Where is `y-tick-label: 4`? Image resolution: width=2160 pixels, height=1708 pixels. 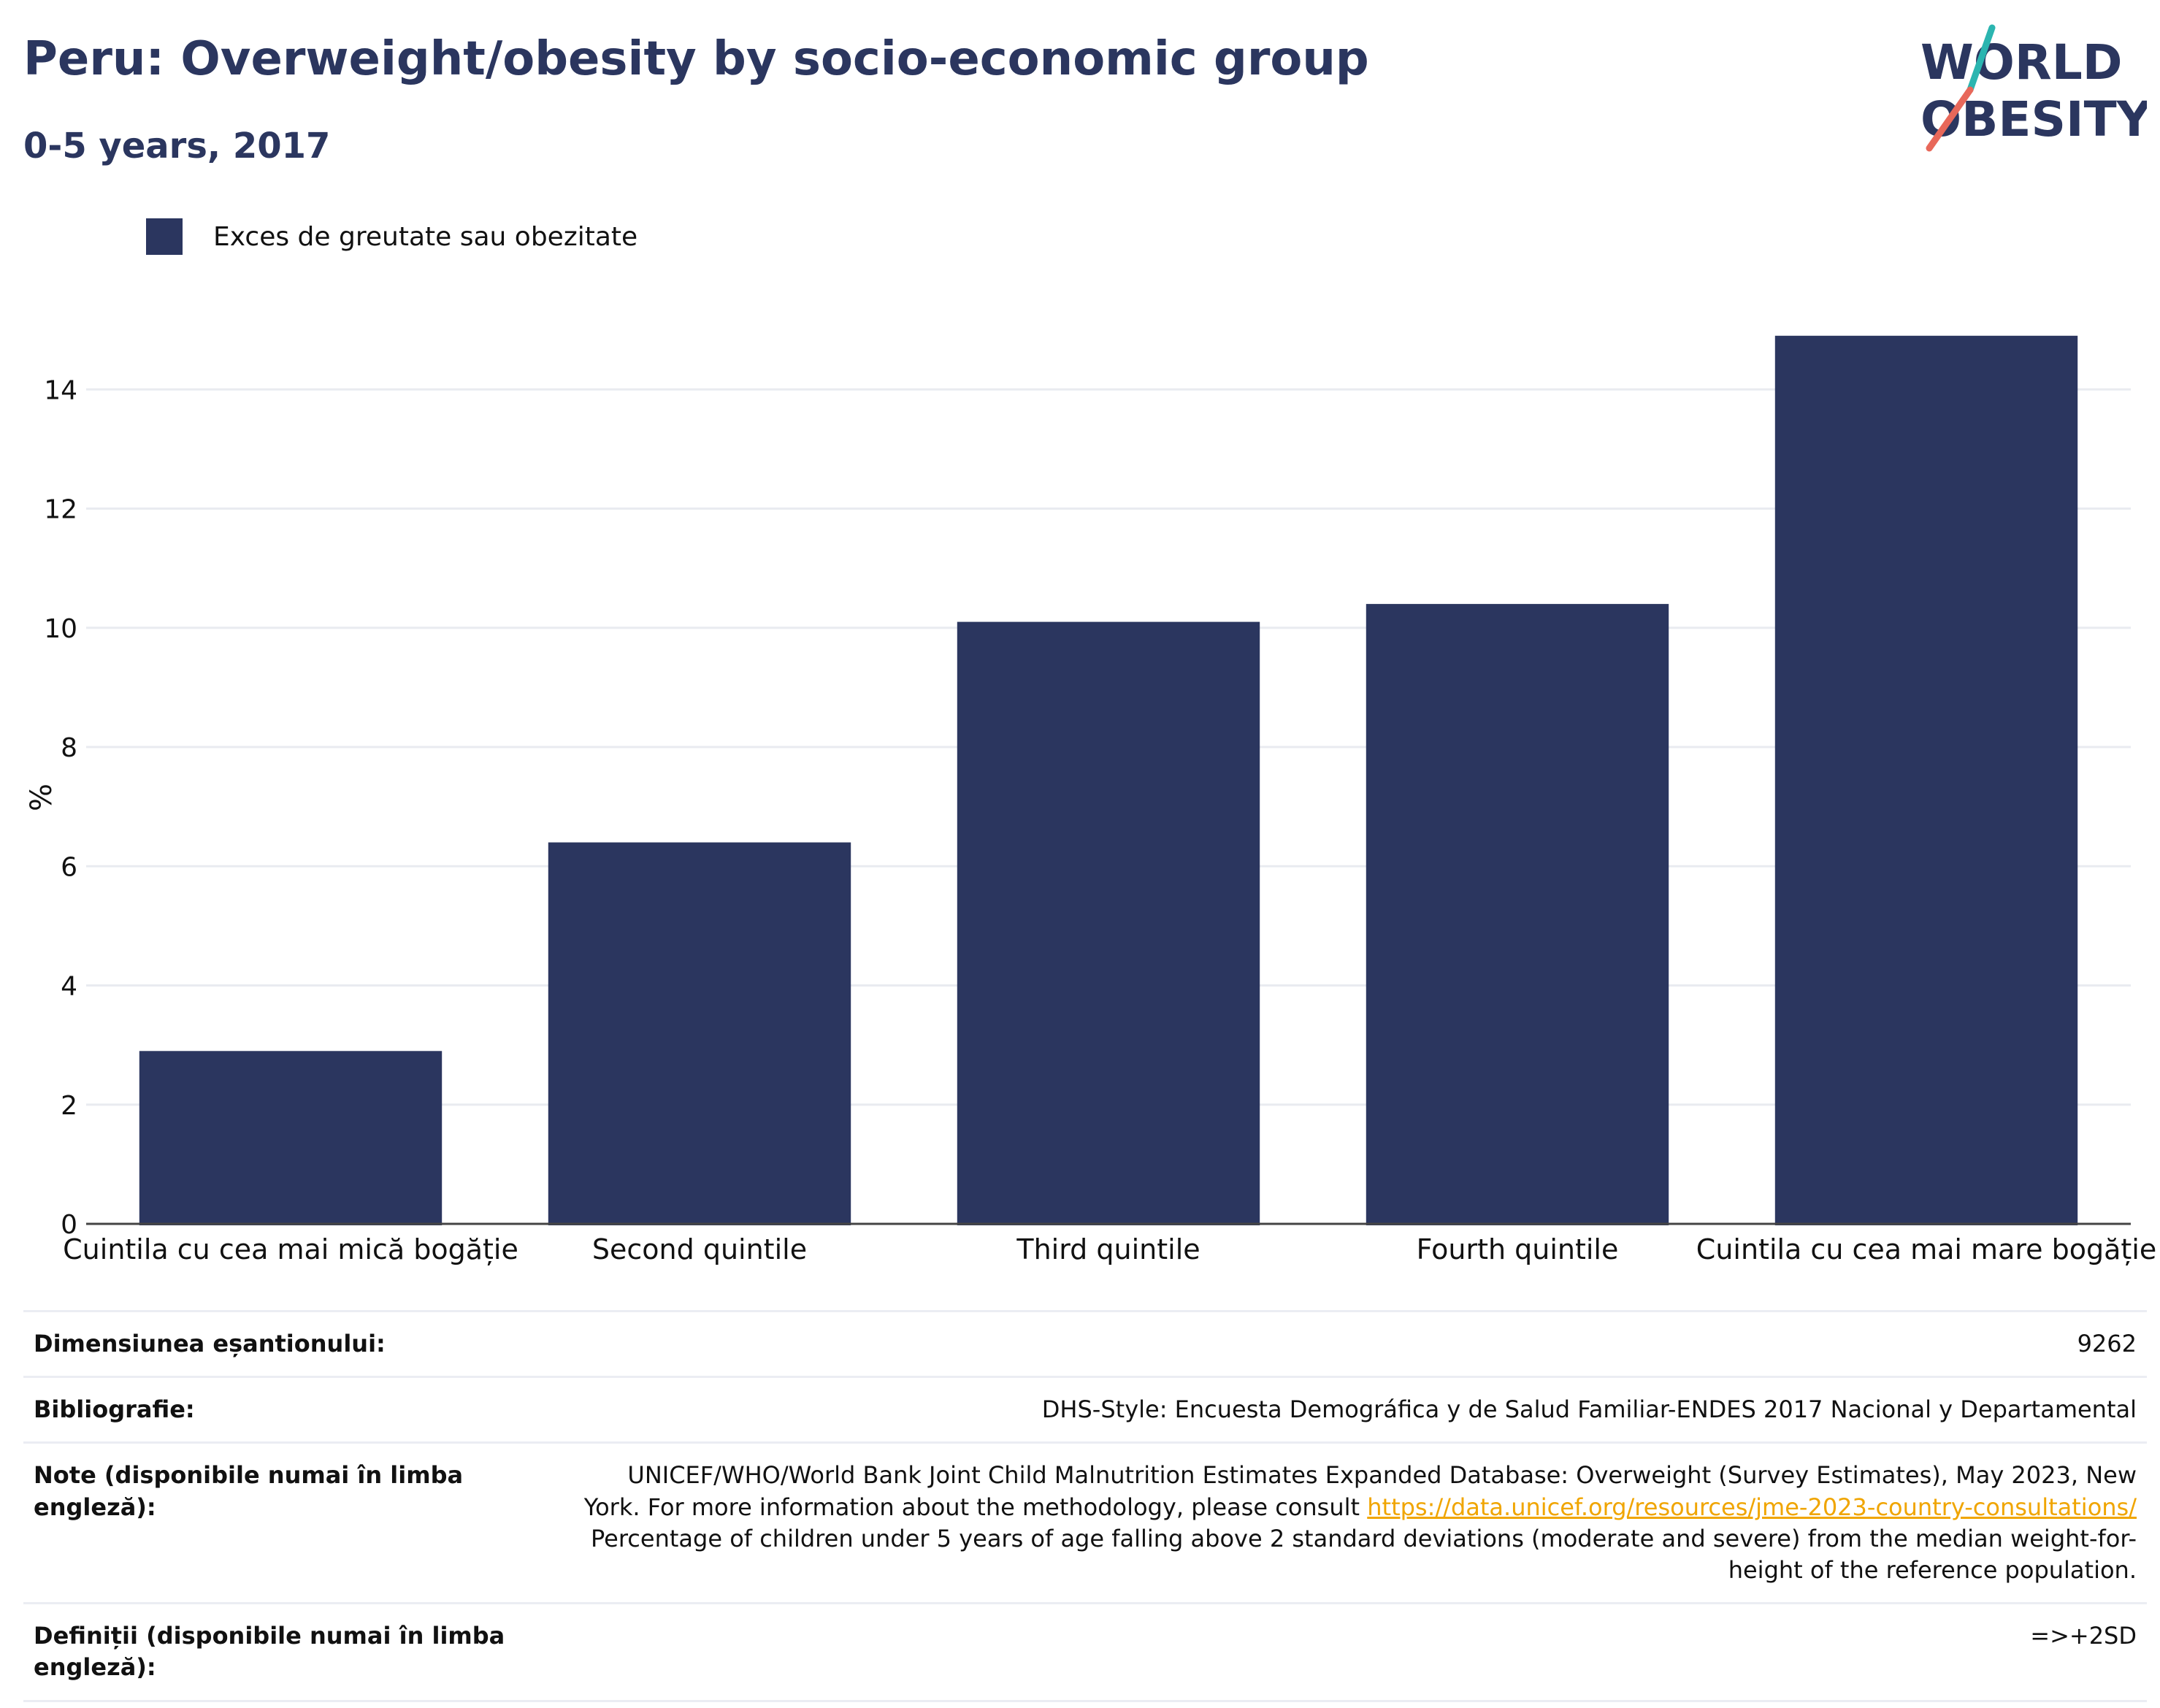 y-tick-label: 4 is located at coordinates (69, 987).